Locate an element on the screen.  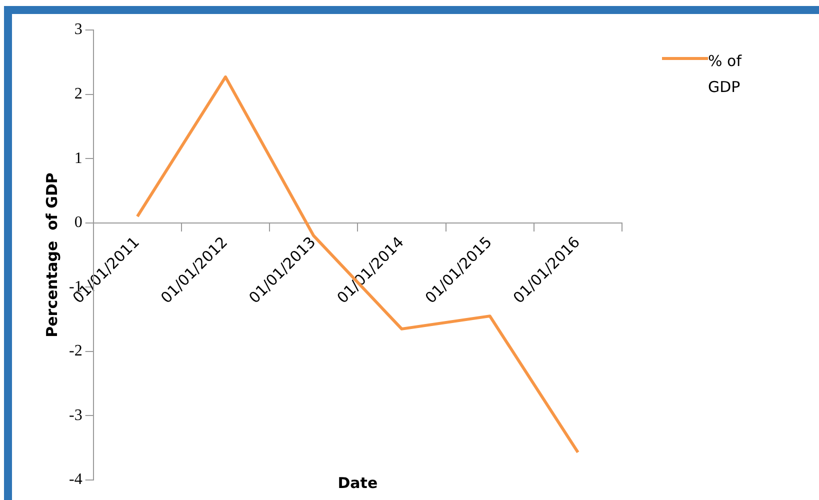
x-axis-title: Date is located at coordinates (358, 483).